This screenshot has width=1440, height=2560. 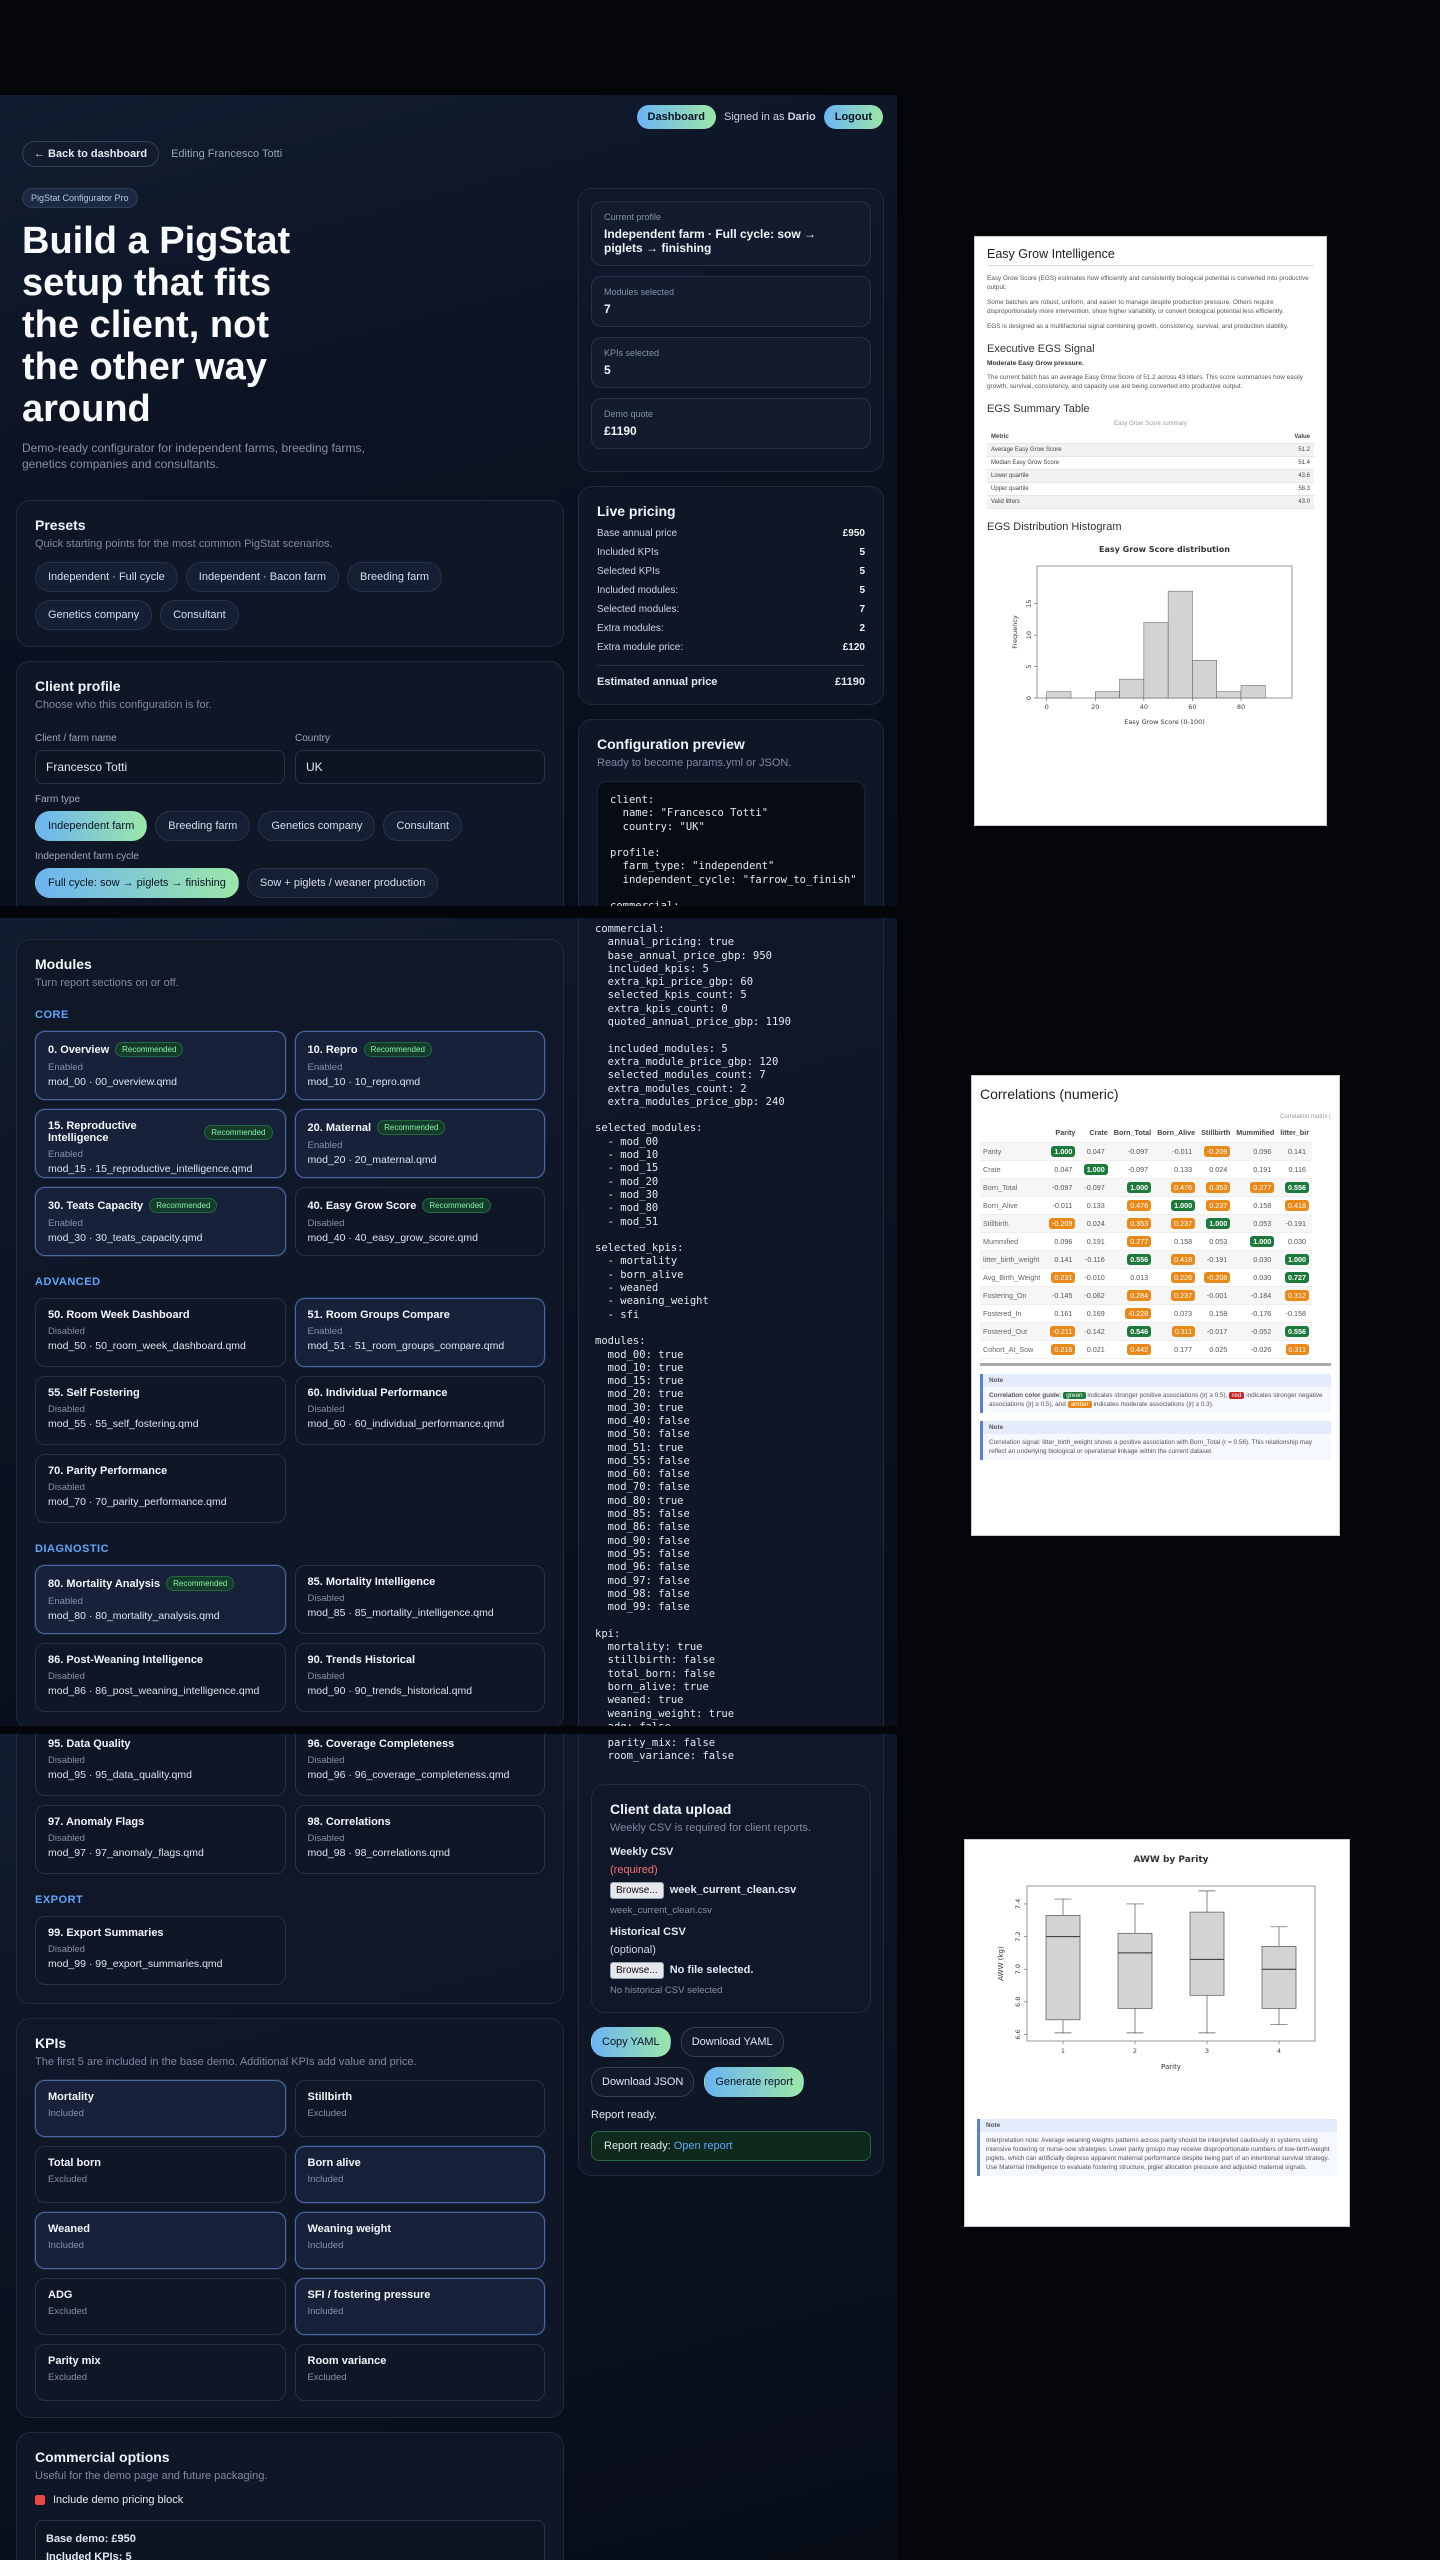 I want to click on pricing-row: Selected KPIs 5, so click(x=731, y=571).